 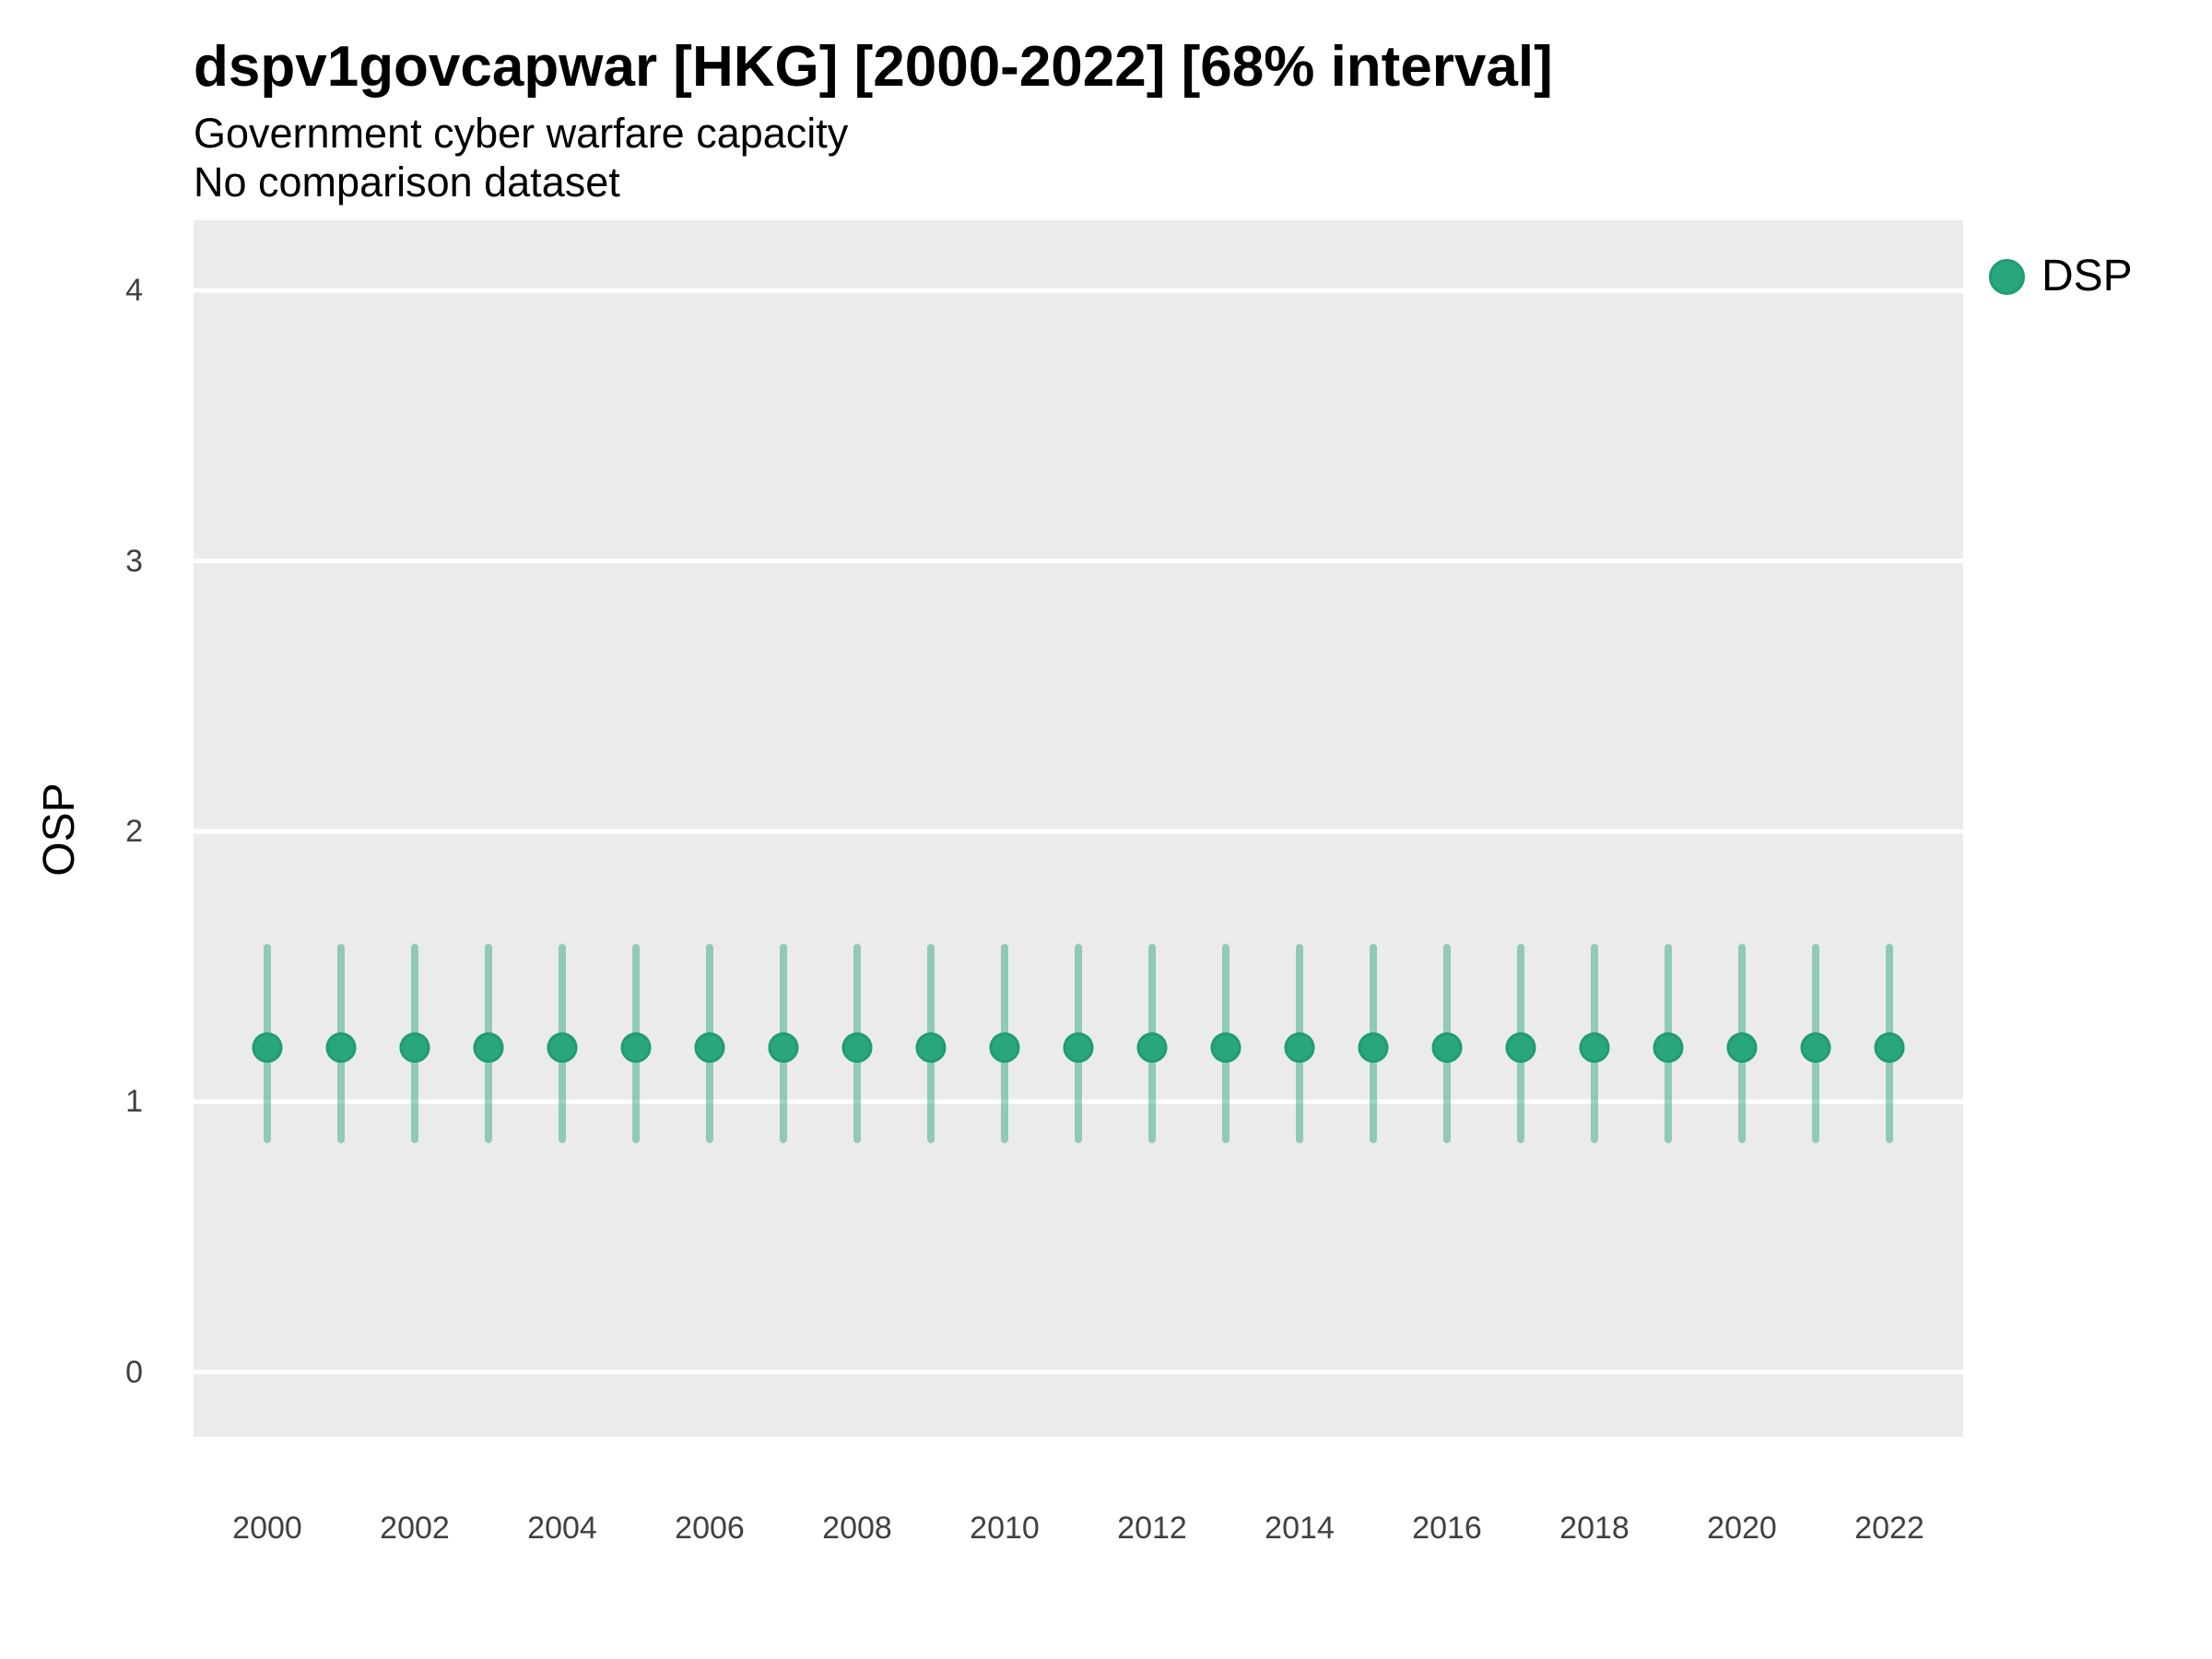 What do you see at coordinates (134, 291) in the screenshot?
I see `y-tick-label-4: 4` at bounding box center [134, 291].